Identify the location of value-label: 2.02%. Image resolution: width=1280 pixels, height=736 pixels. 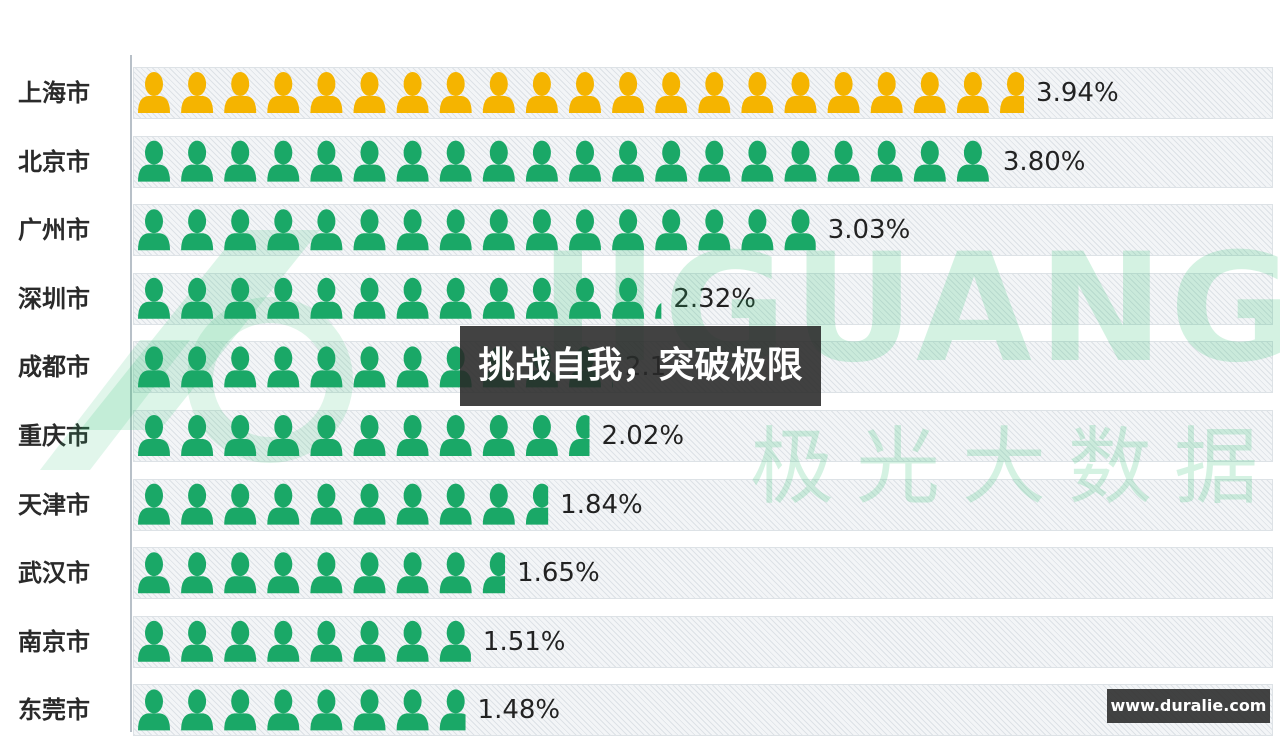
(643, 436).